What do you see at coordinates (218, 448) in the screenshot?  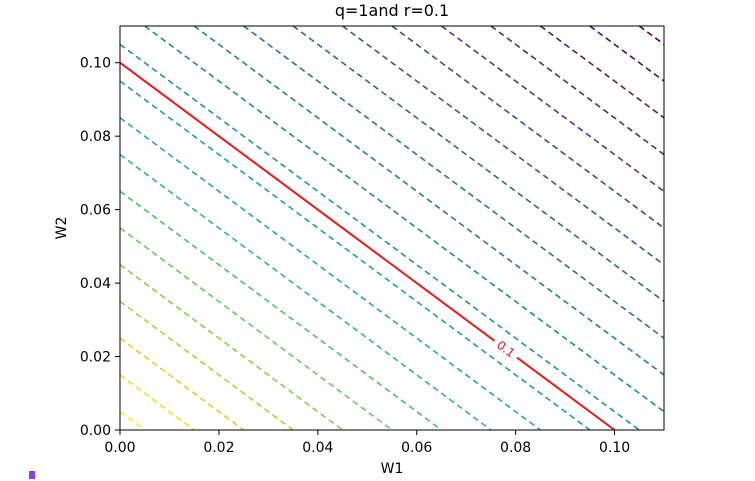 I see `x-tick-label: 0.02` at bounding box center [218, 448].